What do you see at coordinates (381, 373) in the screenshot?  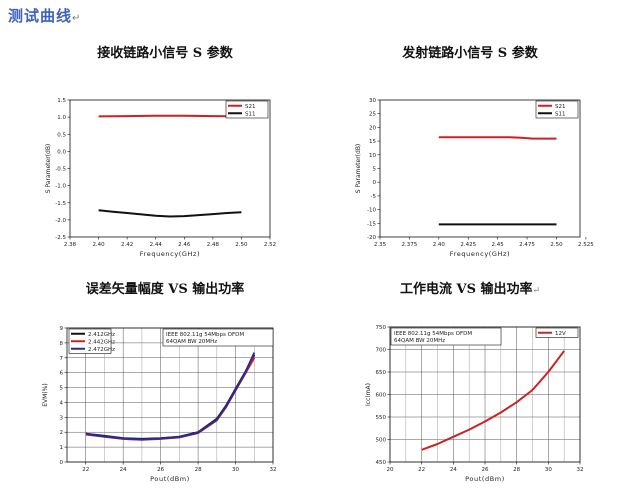 I see `y-tick-label: 650` at bounding box center [381, 373].